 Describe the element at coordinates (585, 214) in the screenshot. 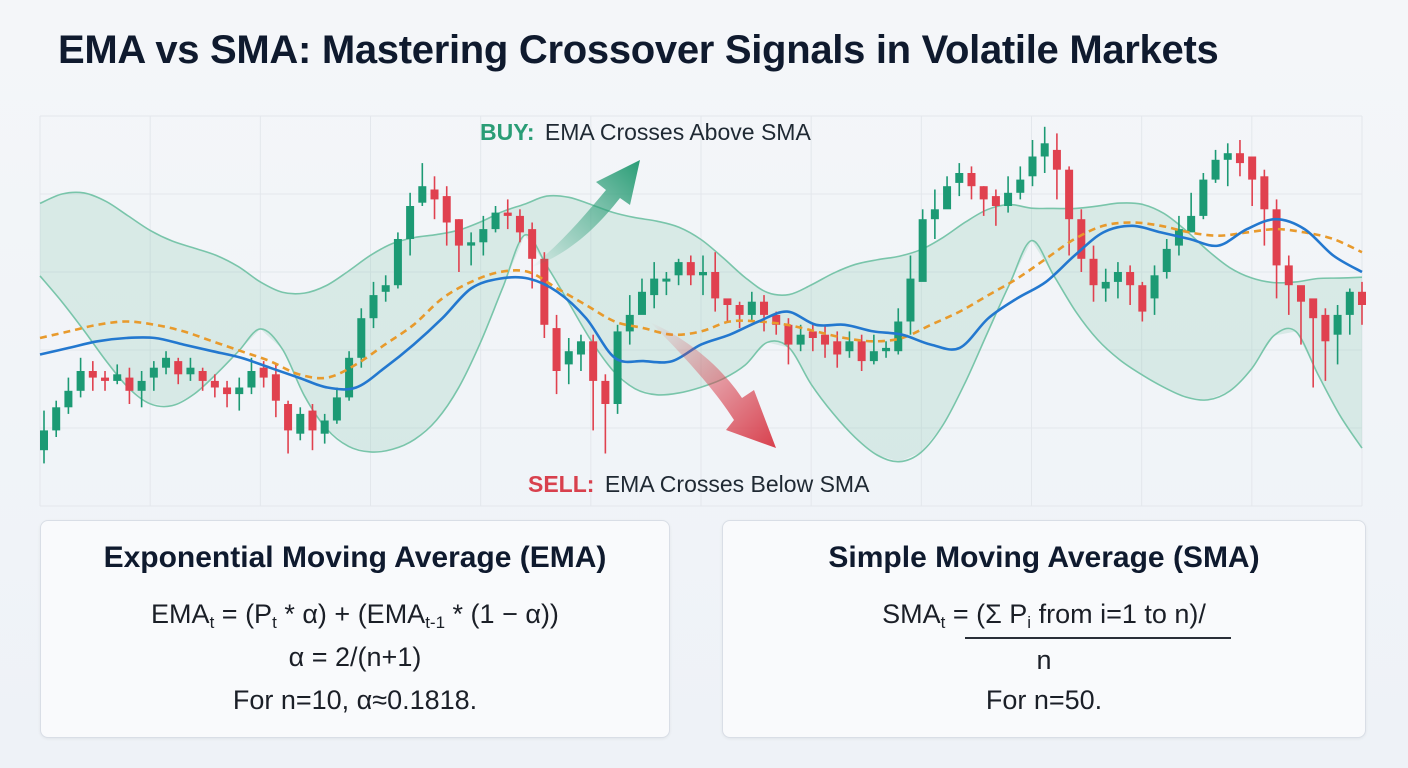

I see `buy-arrow` at that location.